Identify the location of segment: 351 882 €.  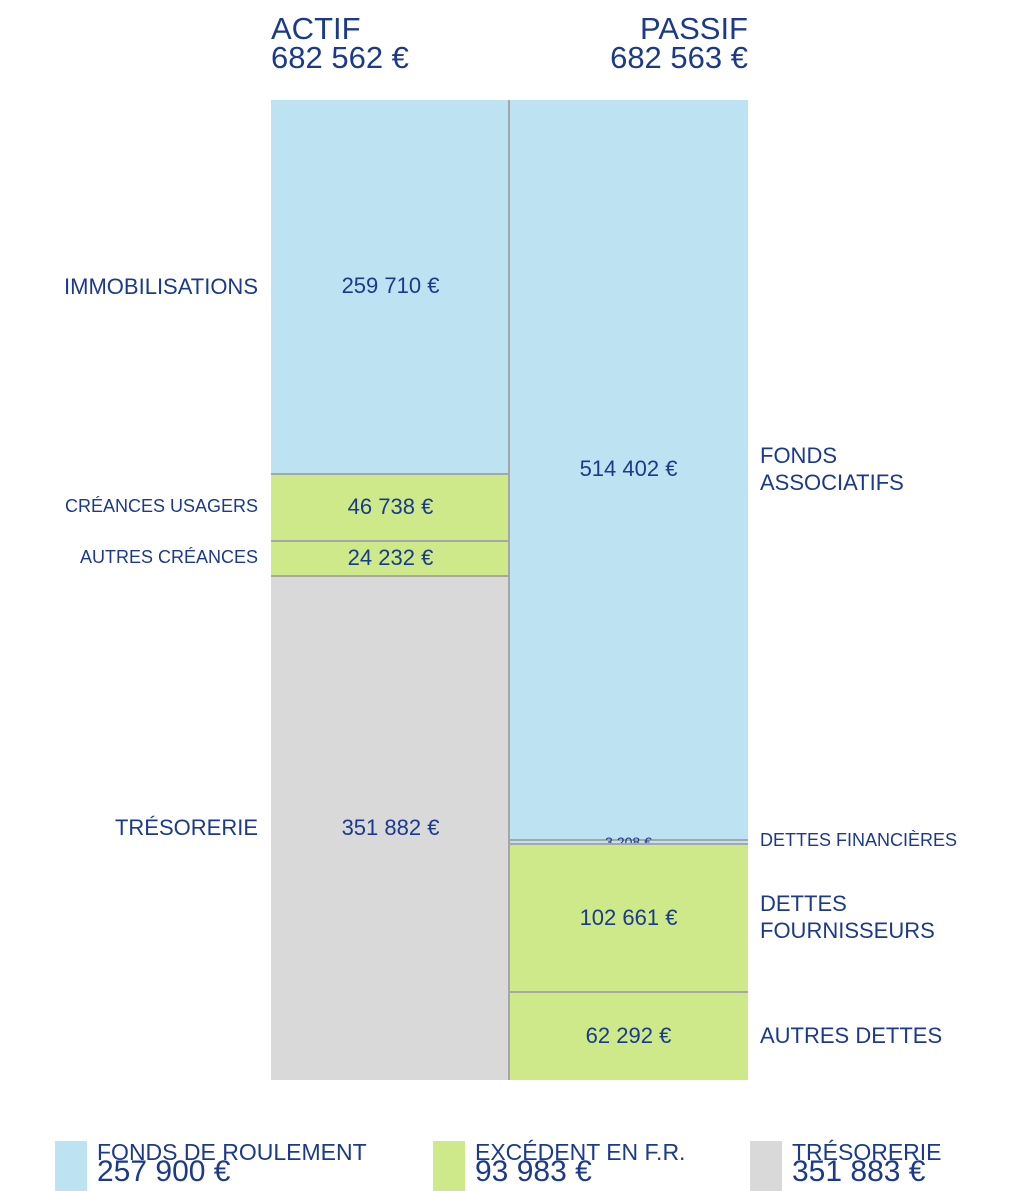
(390, 827).